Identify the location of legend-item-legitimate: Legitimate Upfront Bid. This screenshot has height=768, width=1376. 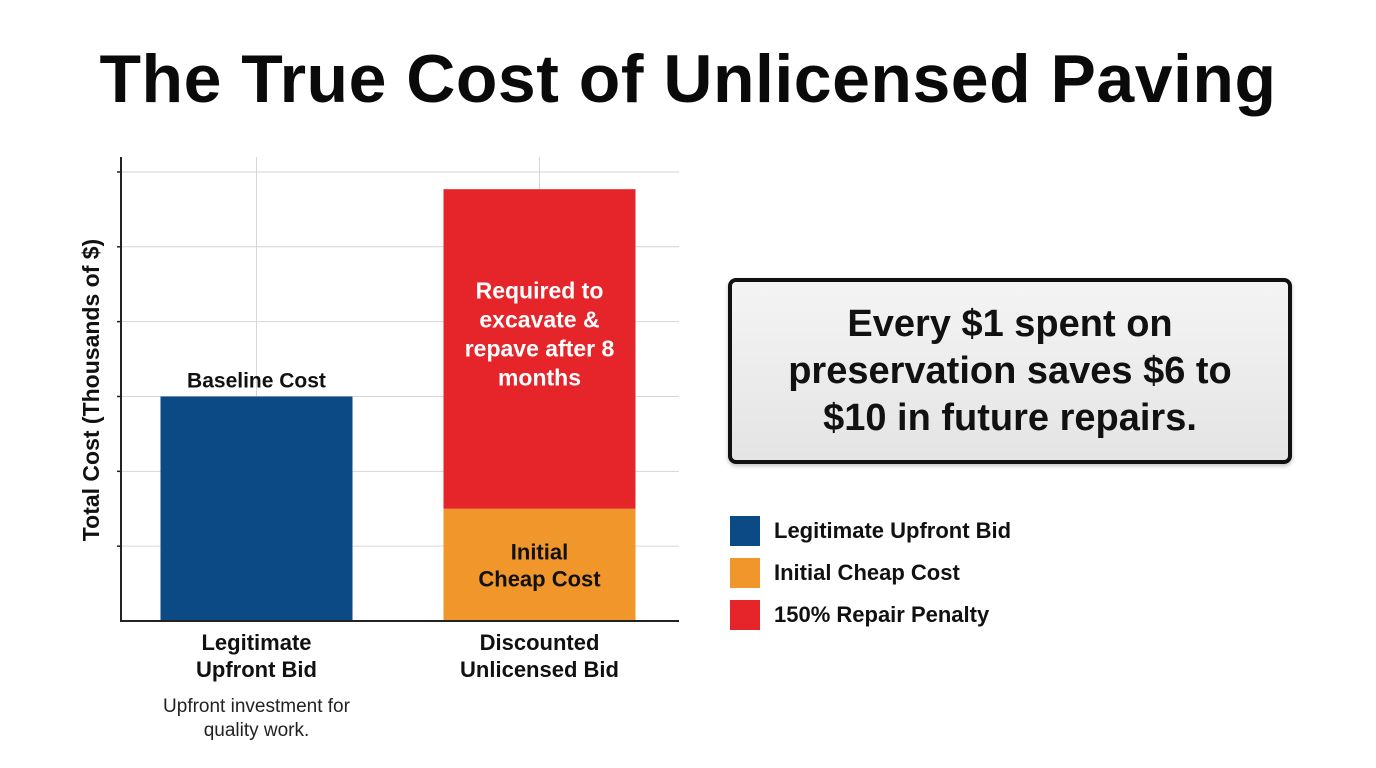
(870, 531).